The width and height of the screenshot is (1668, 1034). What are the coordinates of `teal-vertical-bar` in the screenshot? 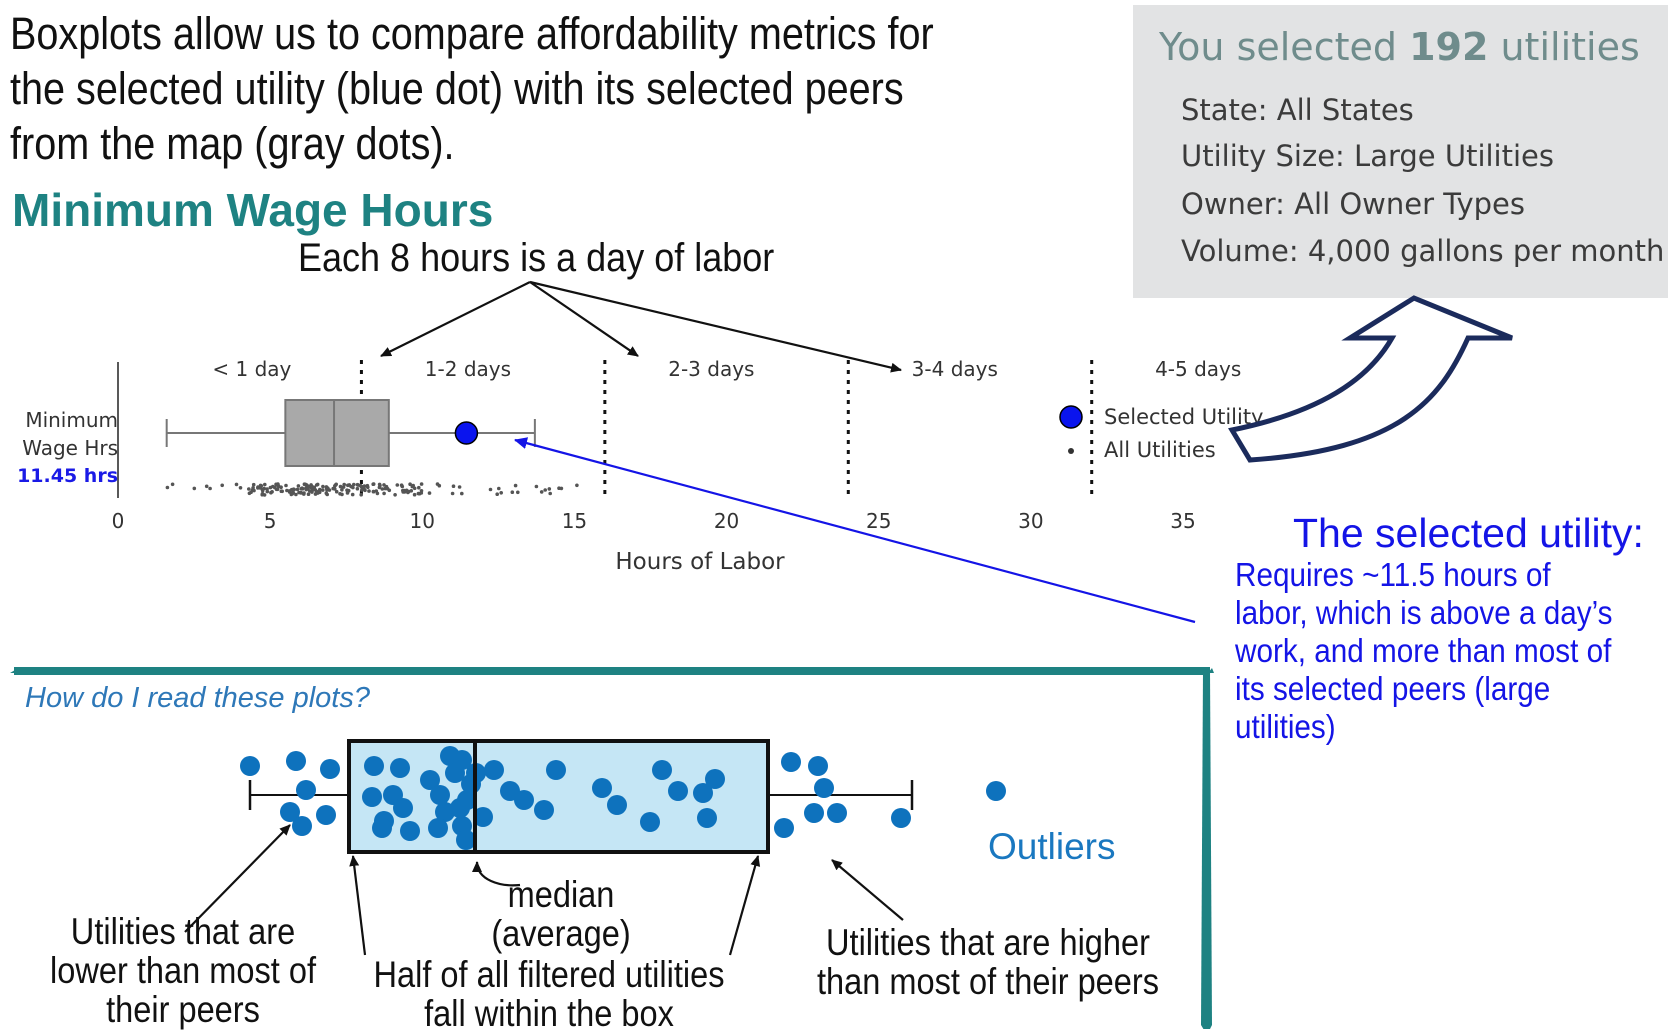 It's located at (1206, 849).